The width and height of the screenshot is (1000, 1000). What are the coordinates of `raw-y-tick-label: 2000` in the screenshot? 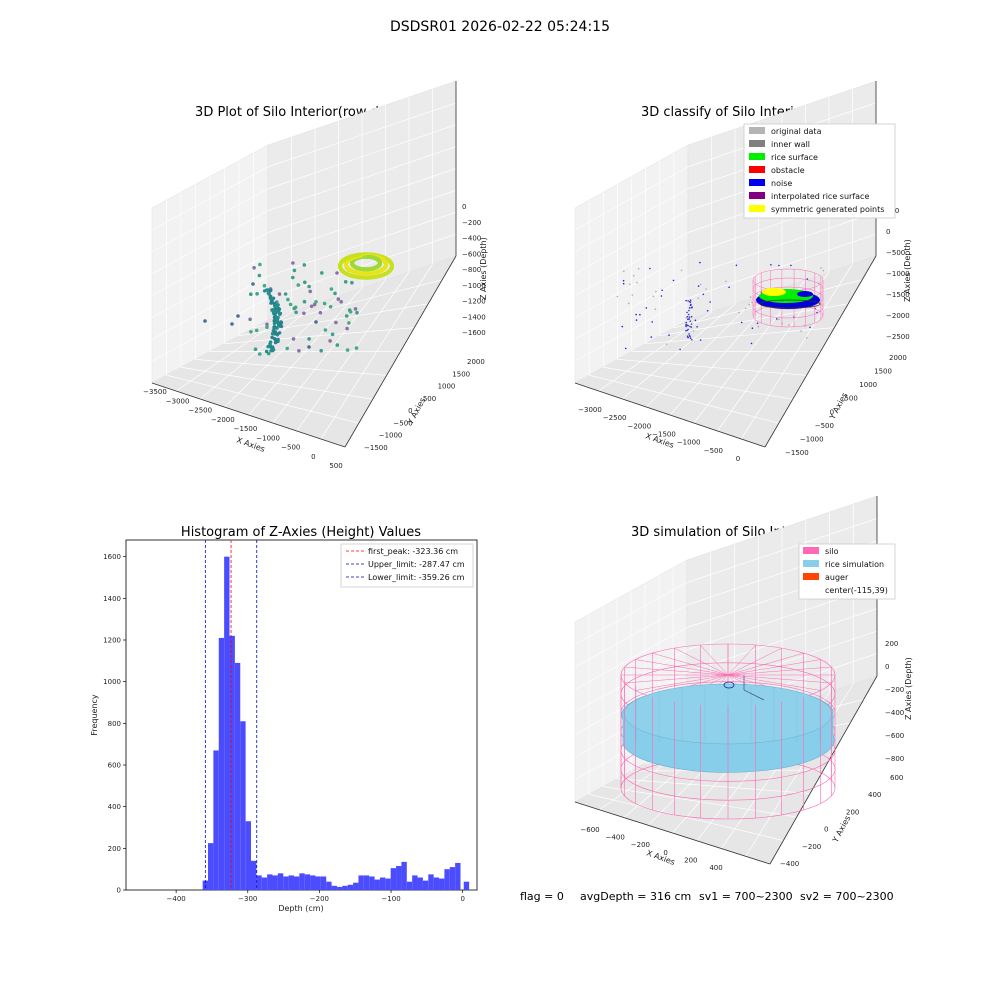 It's located at (476, 362).